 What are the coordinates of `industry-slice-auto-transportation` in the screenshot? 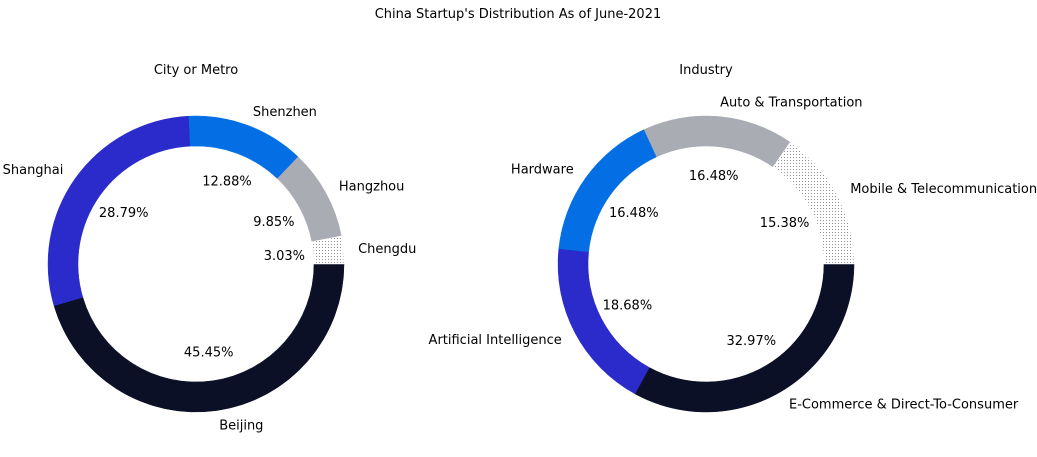 It's located at (717, 141).